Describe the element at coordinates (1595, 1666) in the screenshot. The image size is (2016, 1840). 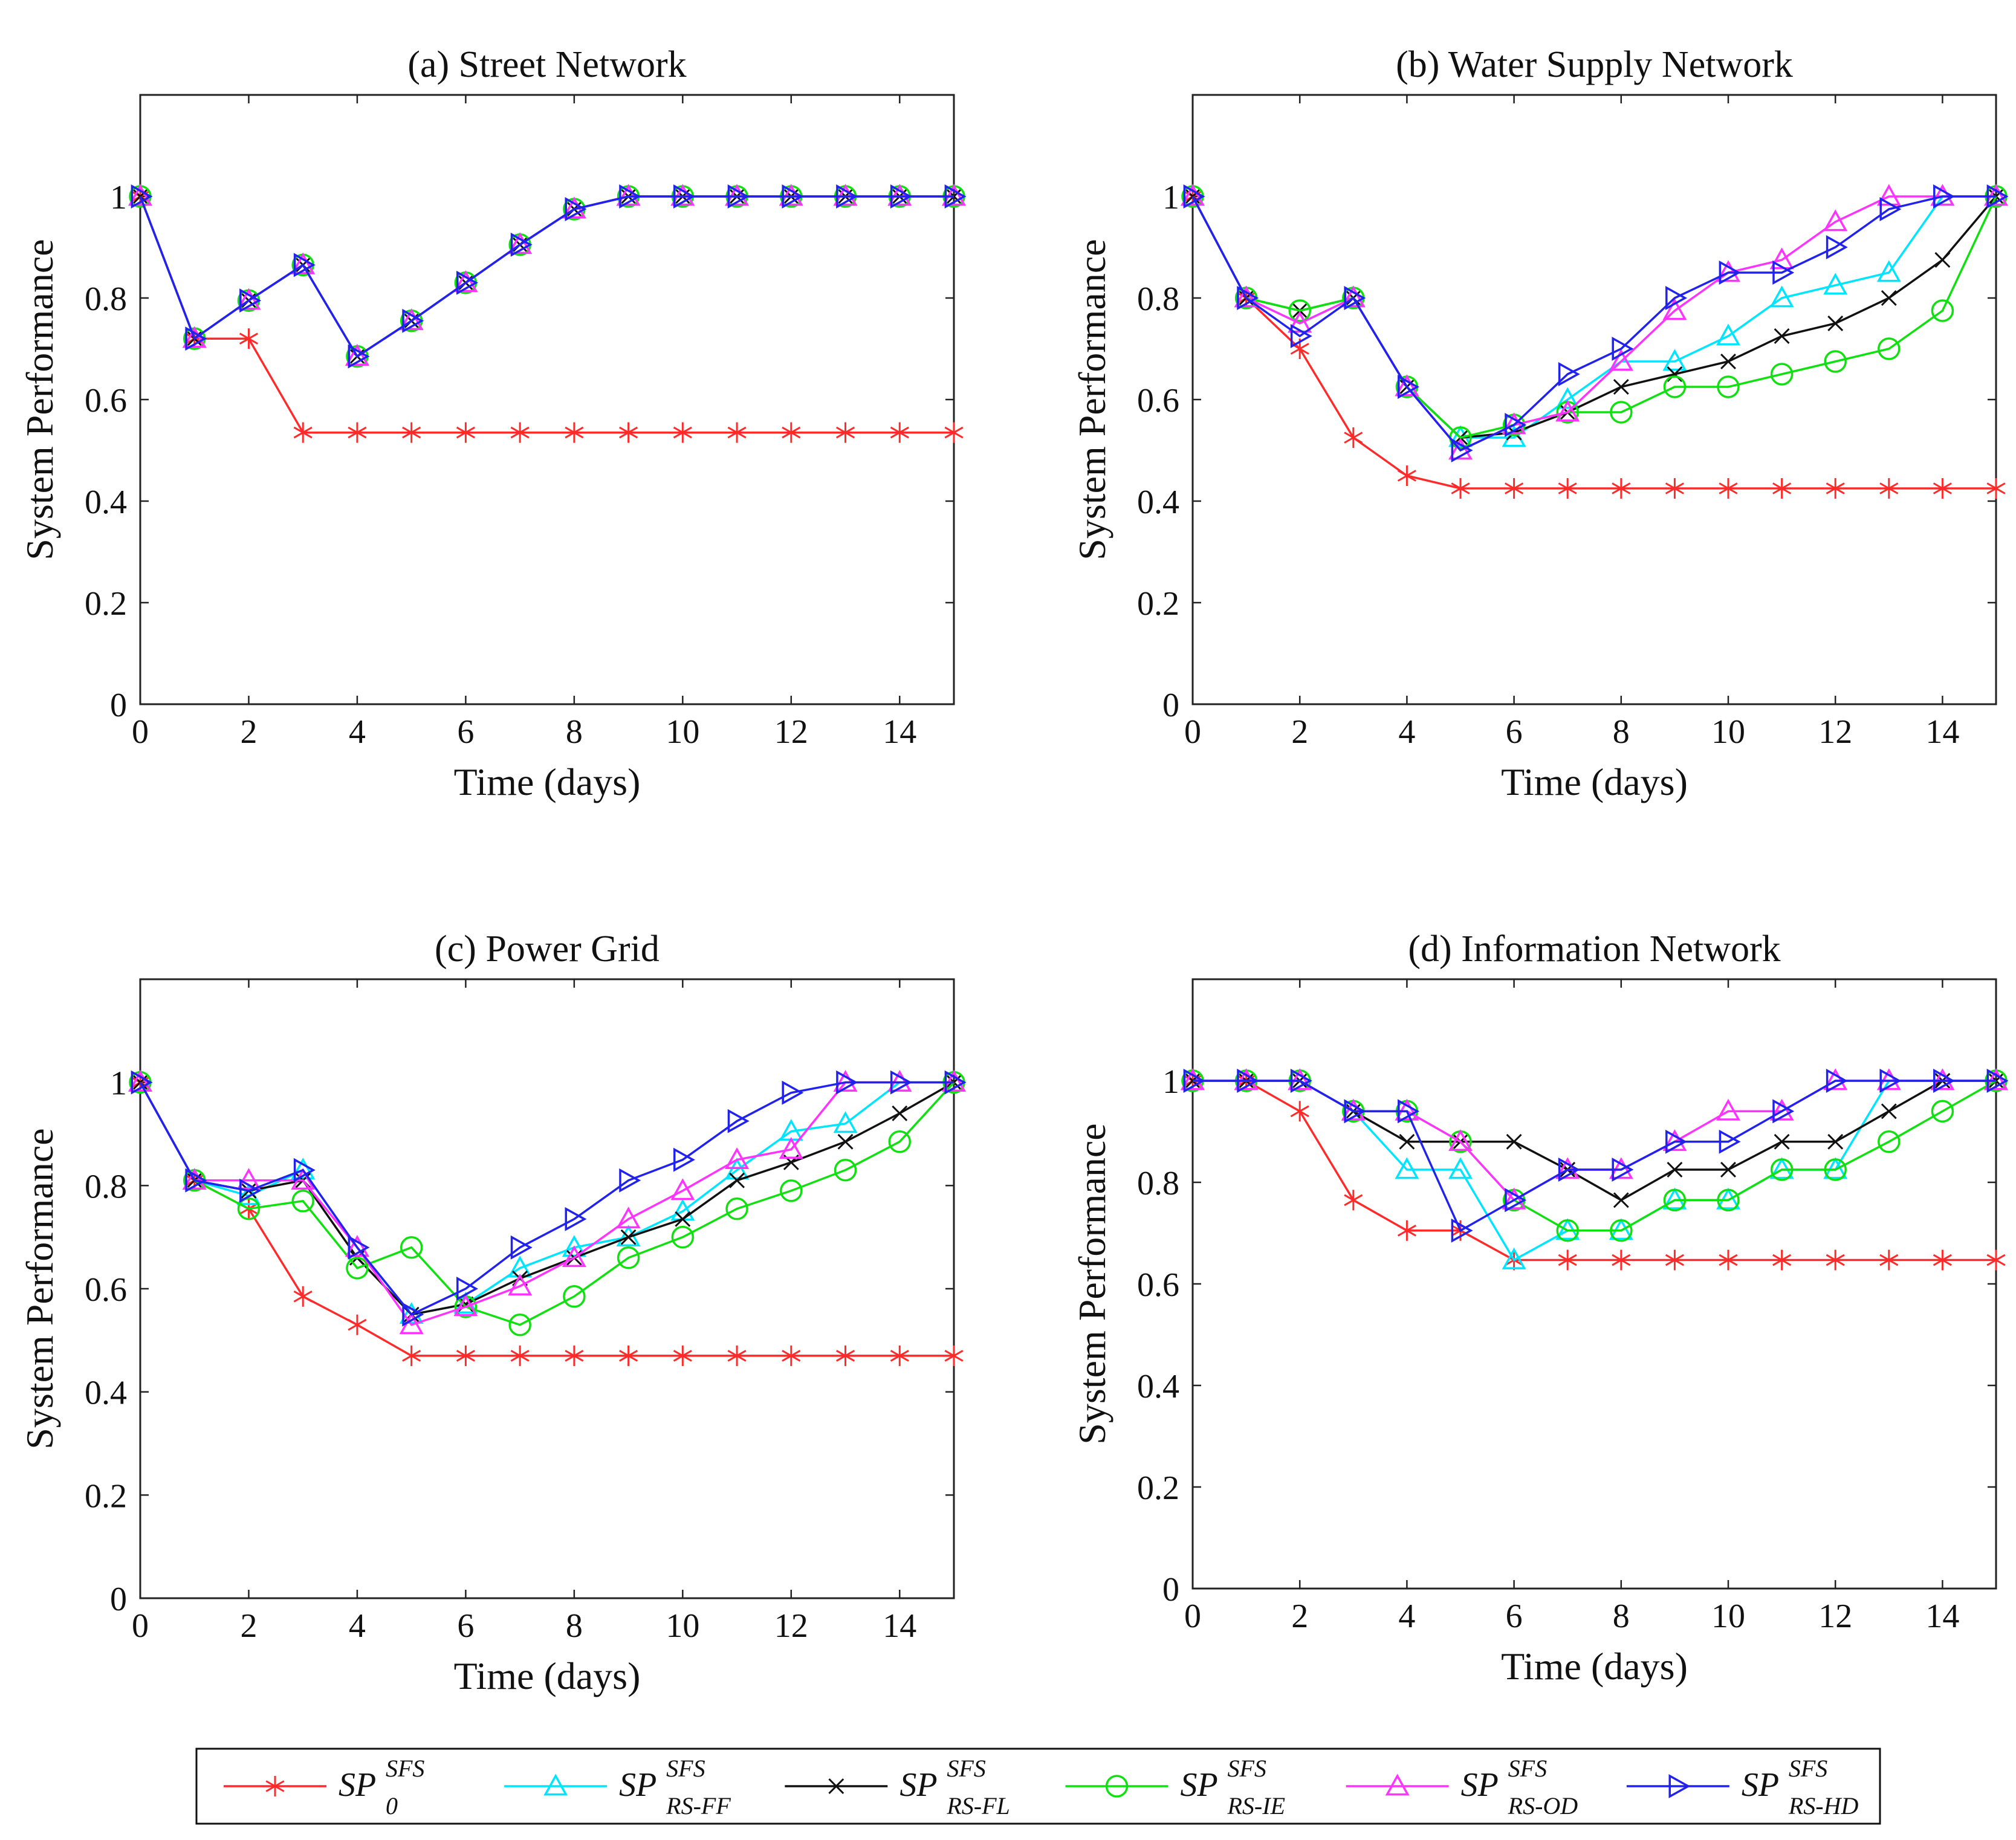
I see `x-axis-label: Time (days)` at that location.